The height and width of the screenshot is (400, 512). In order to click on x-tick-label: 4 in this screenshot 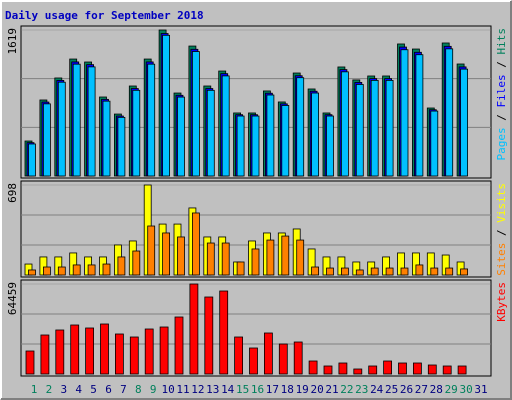, I will do `click(78, 389)`.